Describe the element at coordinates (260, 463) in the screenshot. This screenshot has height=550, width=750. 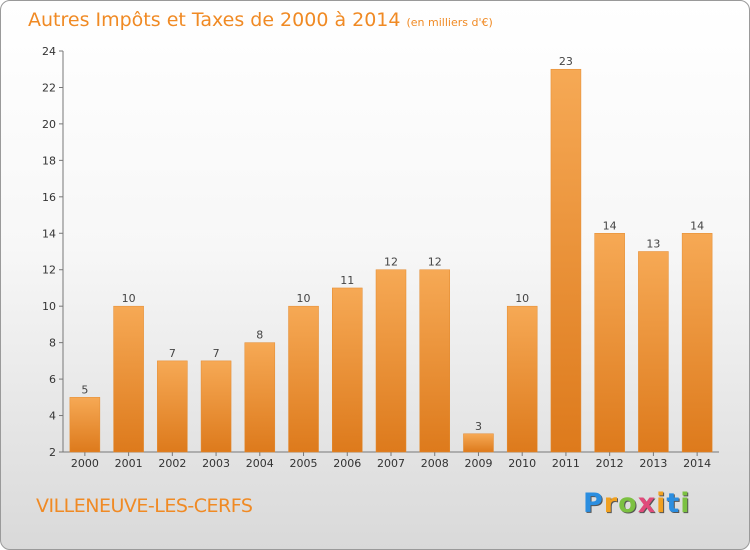
I see `x-tick-label: 2004` at that location.